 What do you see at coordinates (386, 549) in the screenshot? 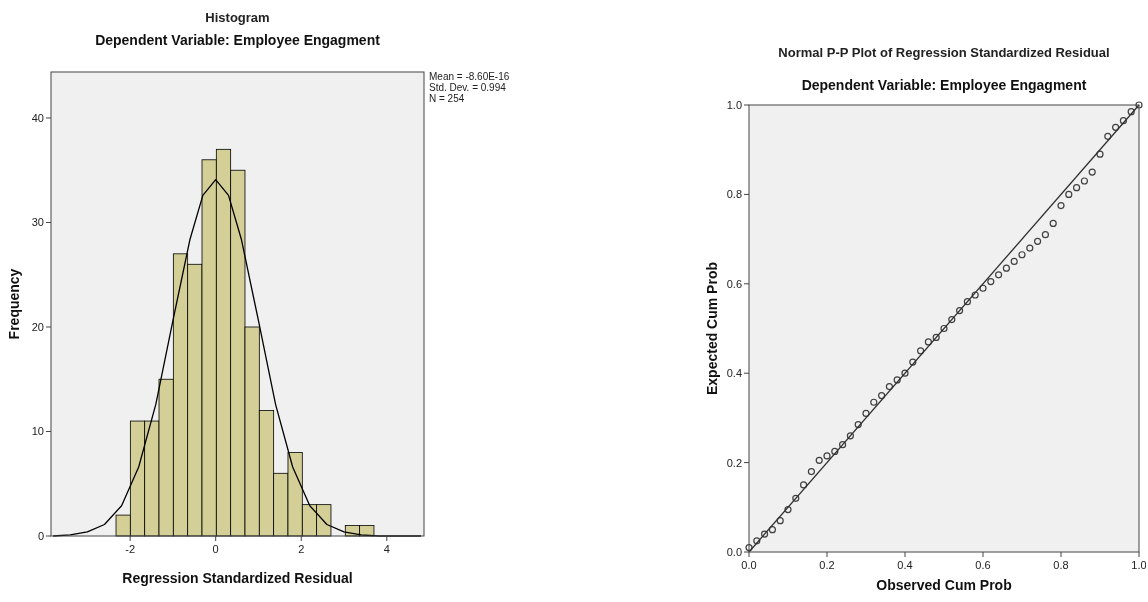
I see `x-tick-label: 4` at bounding box center [386, 549].